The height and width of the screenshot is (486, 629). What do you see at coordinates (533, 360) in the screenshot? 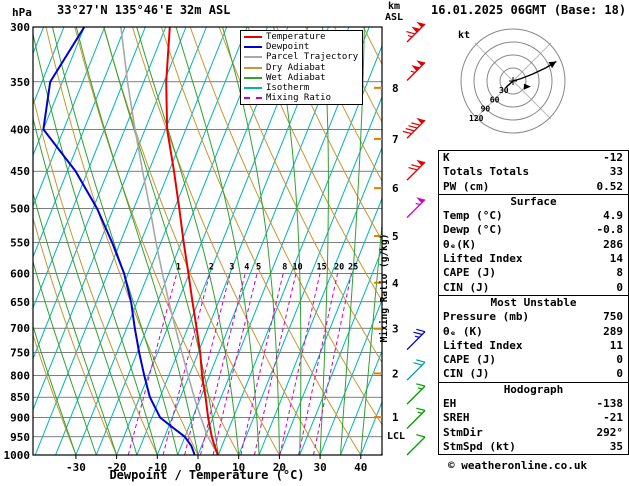
I see `index-row: CAPE (J) 0` at bounding box center [533, 360].